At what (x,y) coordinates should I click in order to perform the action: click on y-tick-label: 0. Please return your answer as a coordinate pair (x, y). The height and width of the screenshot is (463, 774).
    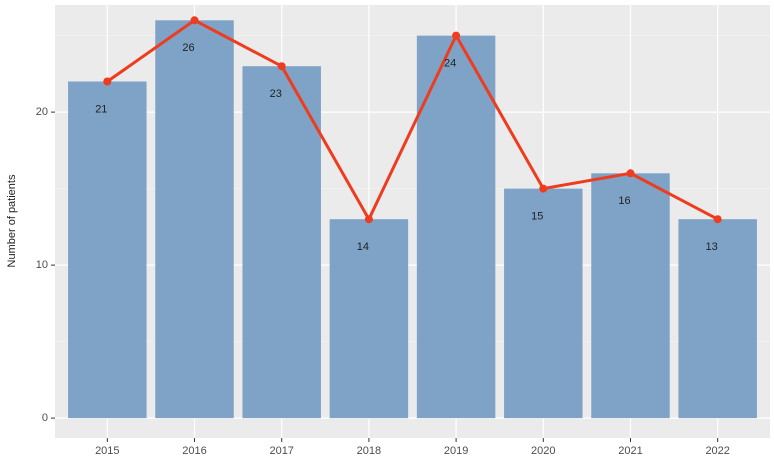
    Looking at the image, I should click on (45, 418).